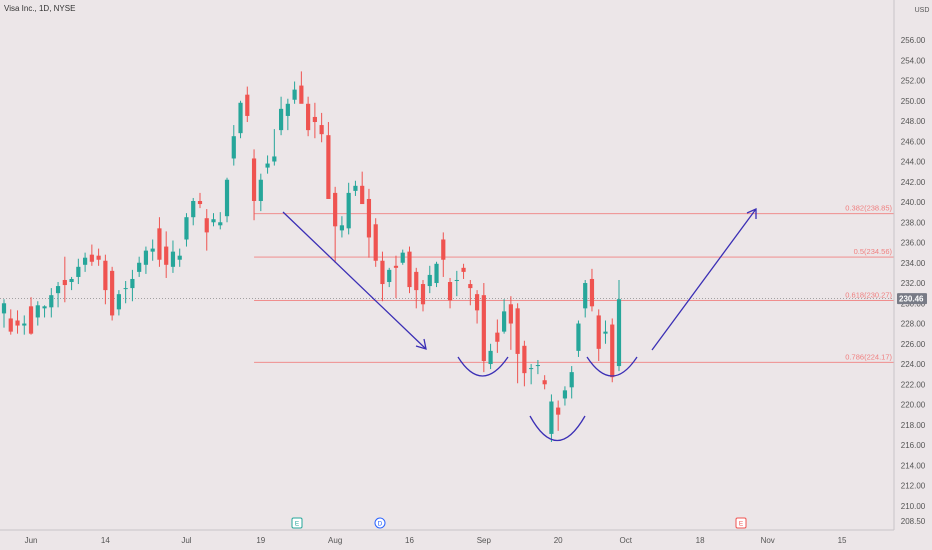 This screenshot has width=932, height=550. I want to click on event-marker-label: E, so click(297, 524).